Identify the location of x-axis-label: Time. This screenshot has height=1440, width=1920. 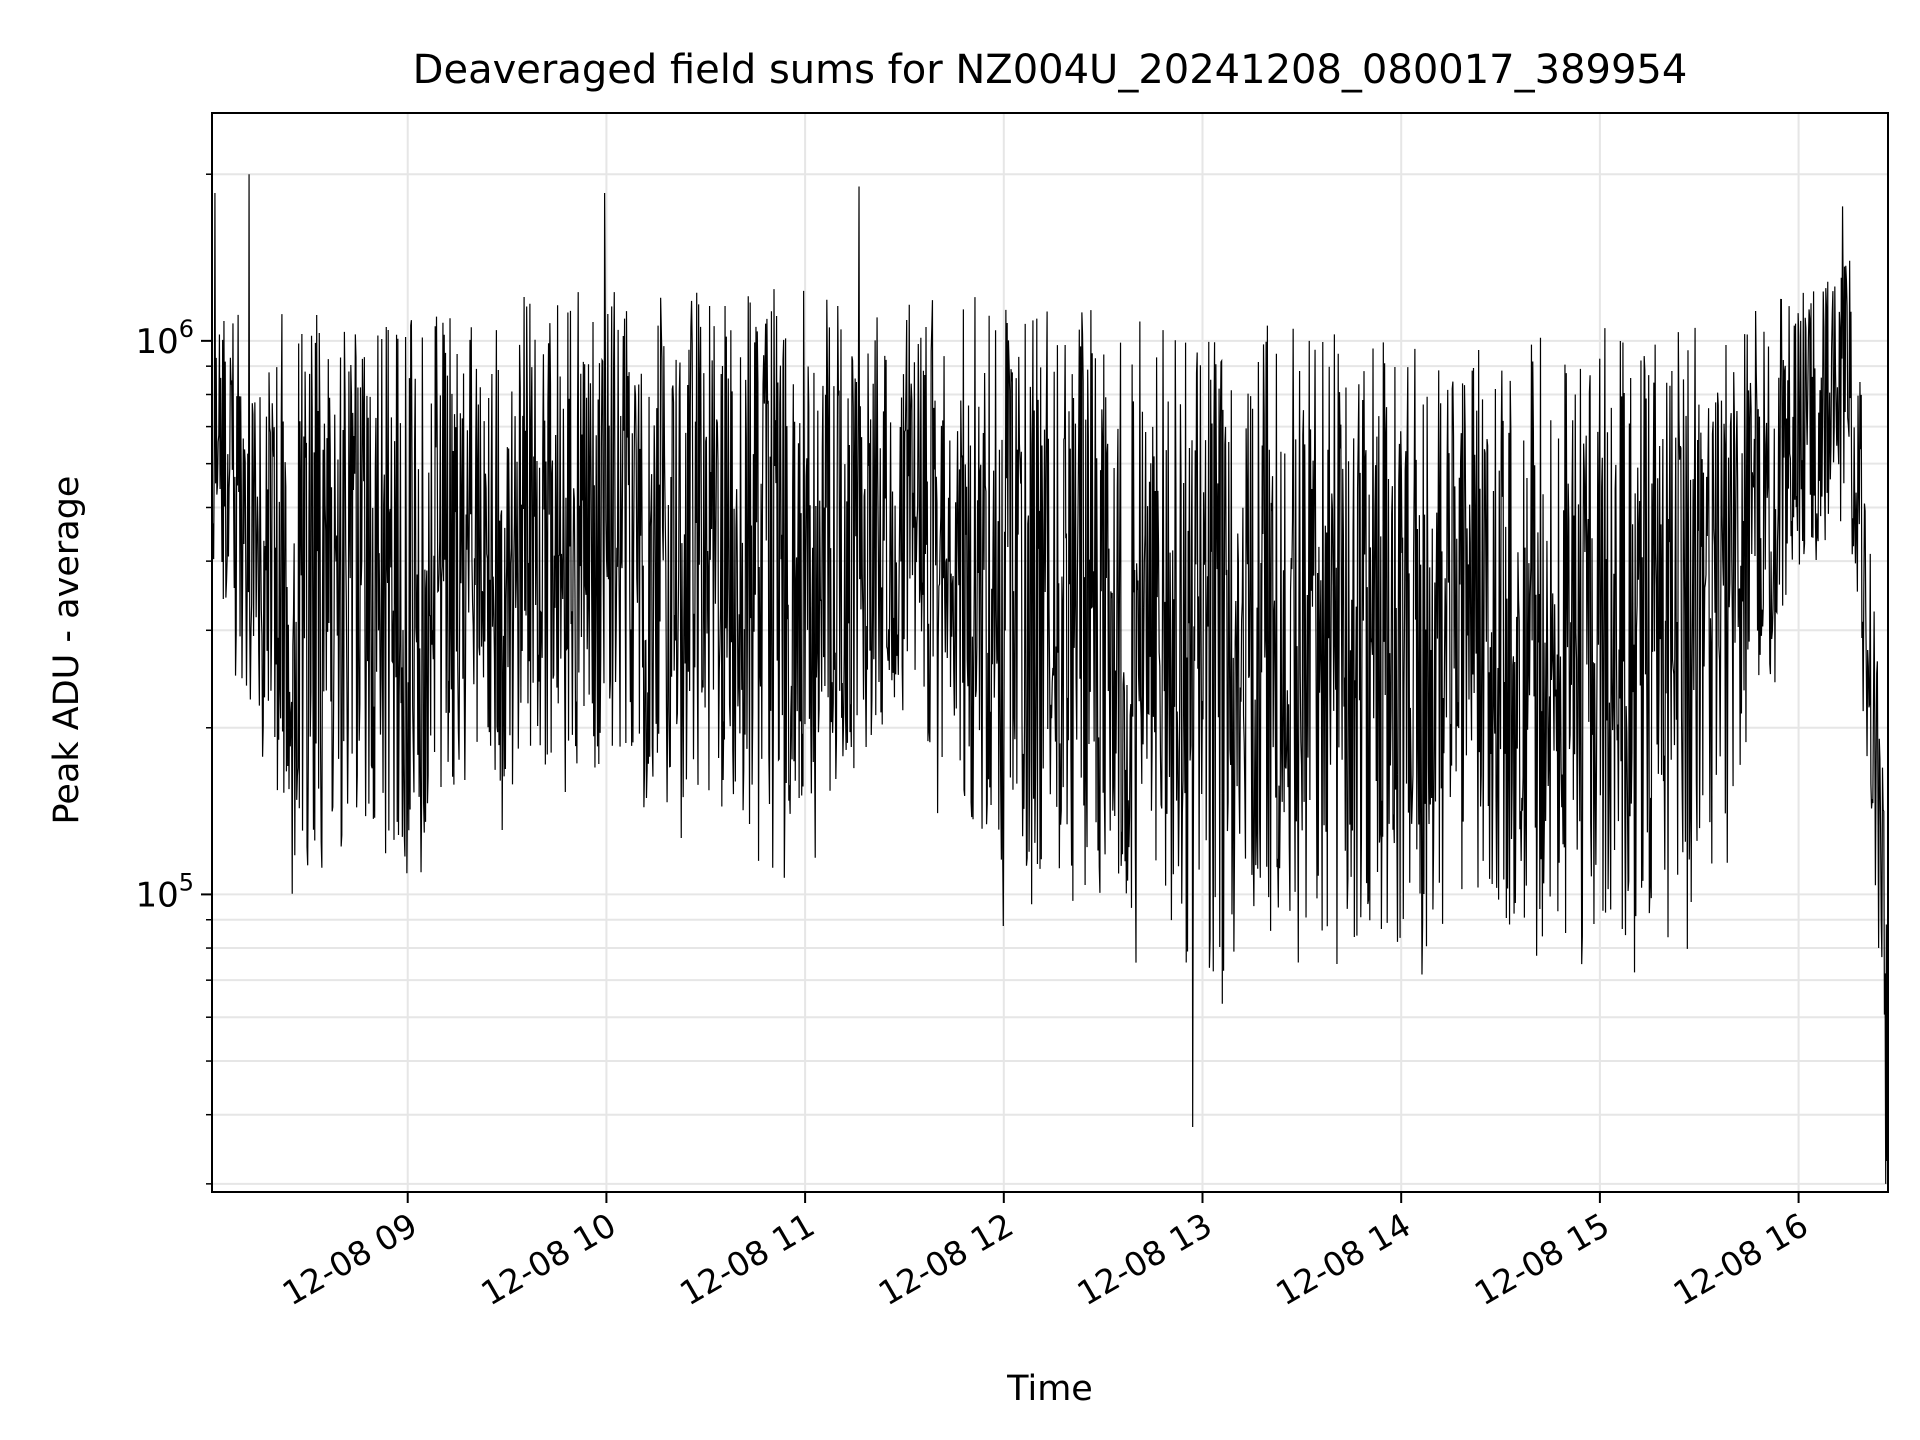
(1049, 1389).